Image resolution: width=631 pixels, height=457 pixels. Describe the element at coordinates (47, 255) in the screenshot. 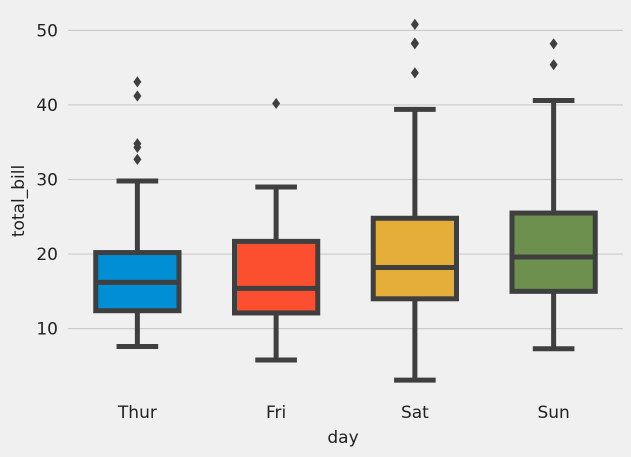

I see `y-tick-label-20: 20` at that location.